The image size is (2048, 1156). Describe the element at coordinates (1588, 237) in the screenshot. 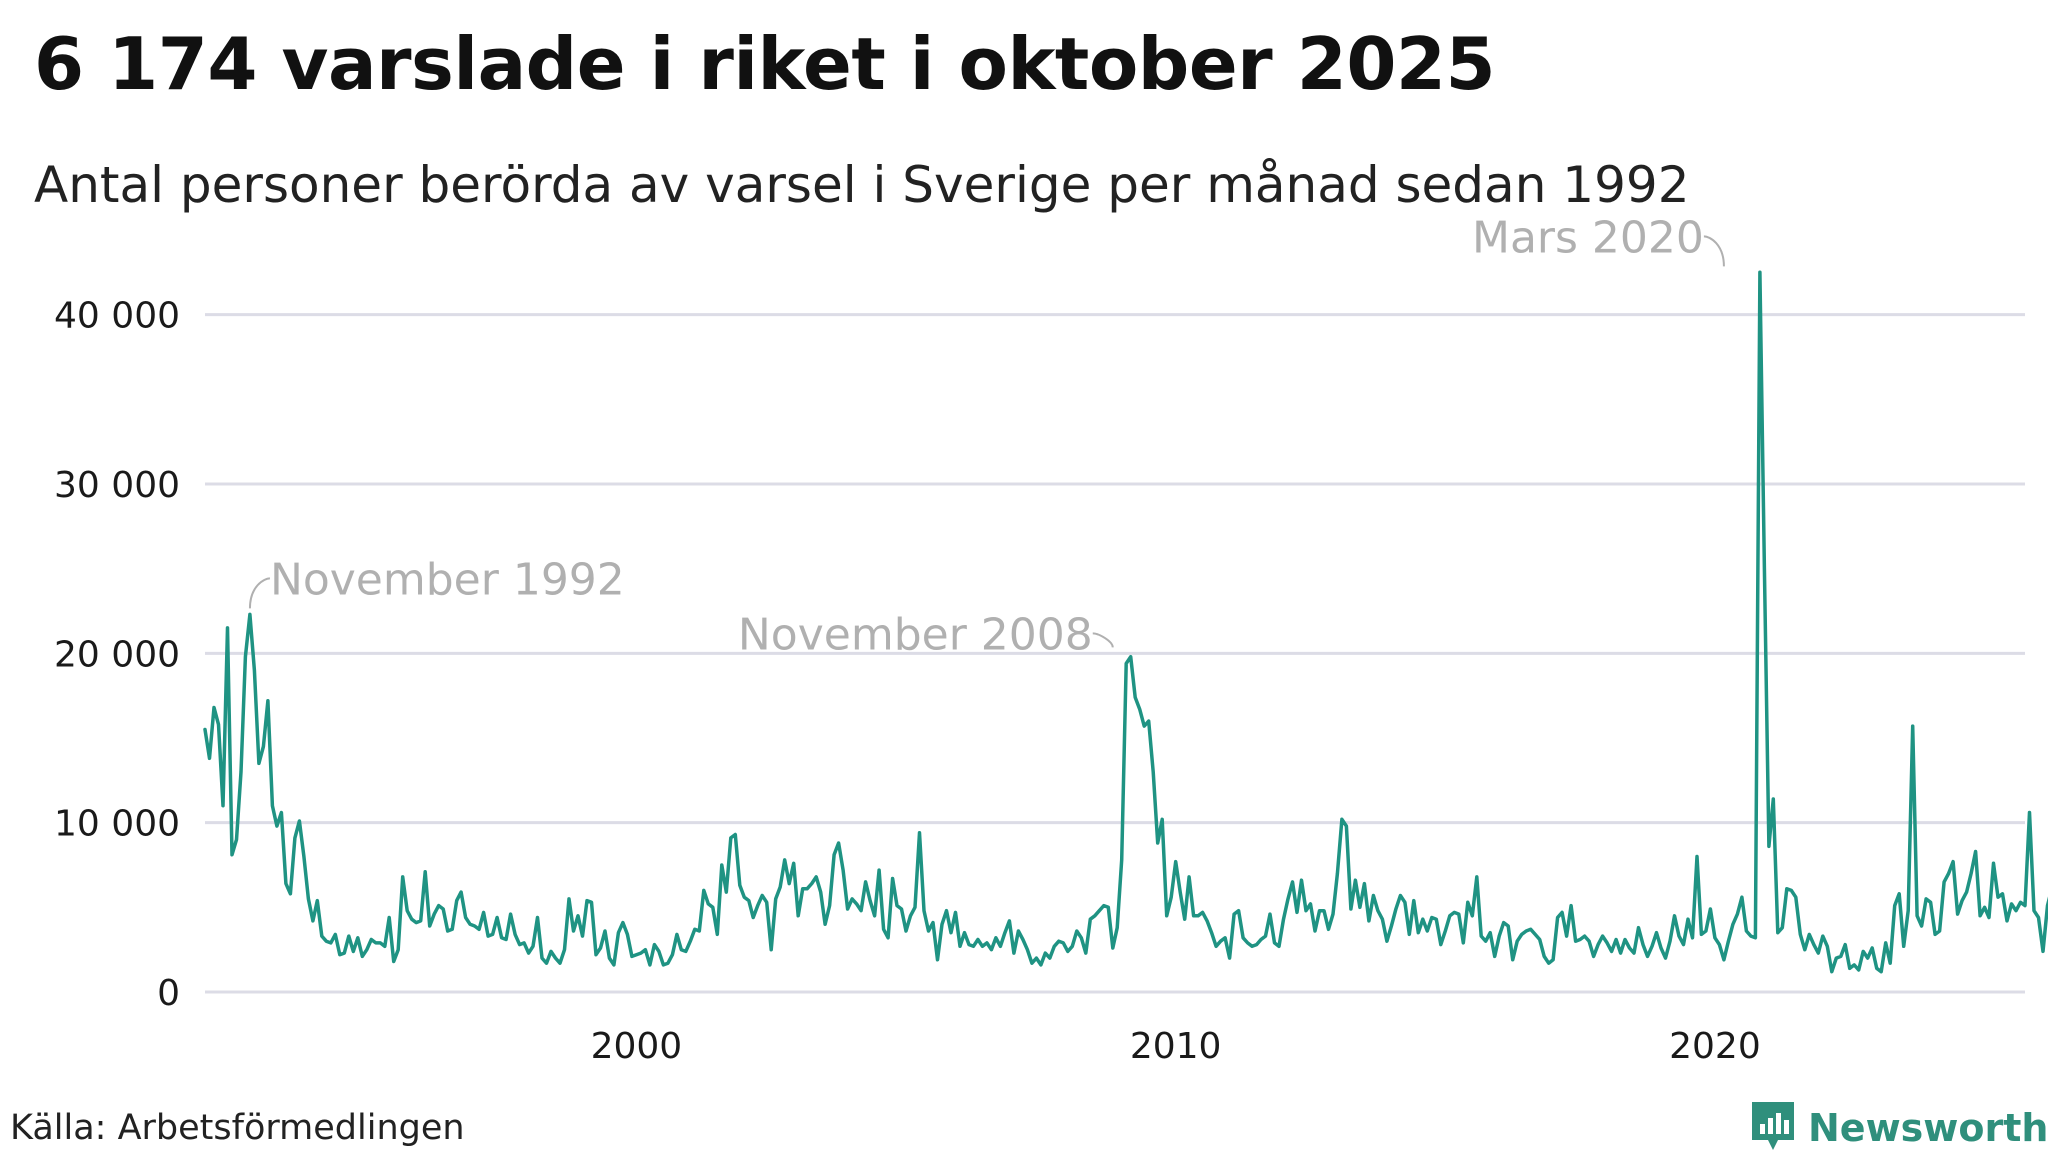

I see `annotation-label: Mars 2020` at that location.